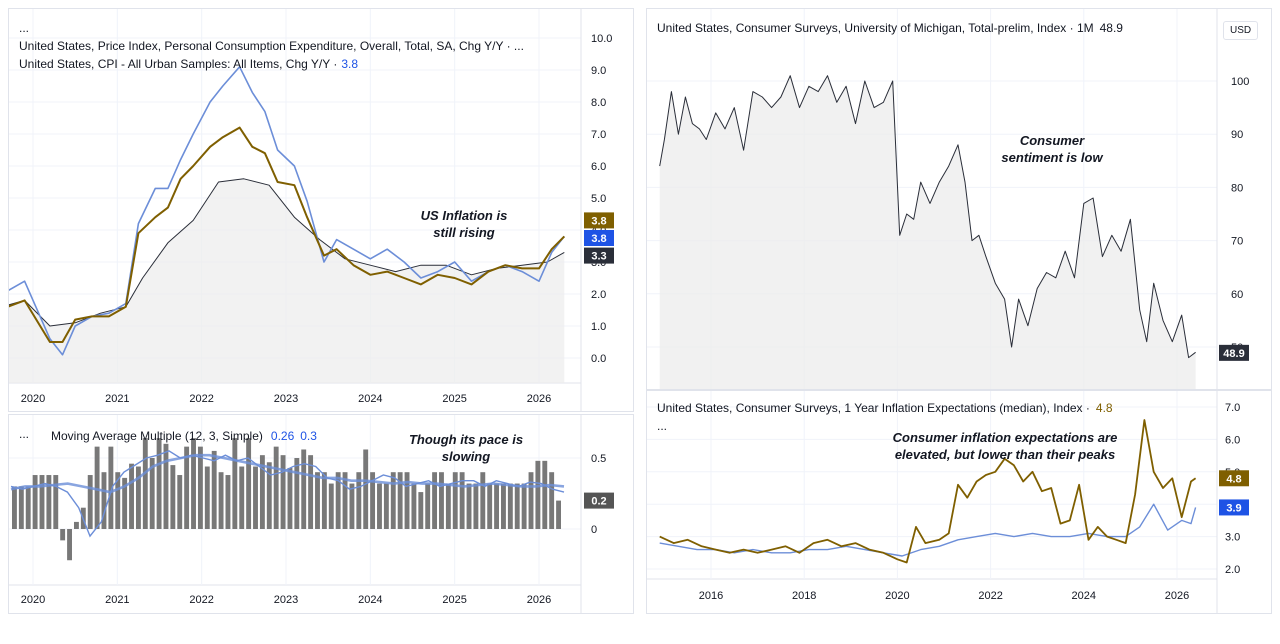 Image resolution: width=1280 pixels, height=644 pixels. I want to click on y-tick-label: 5.0, so click(598, 199).